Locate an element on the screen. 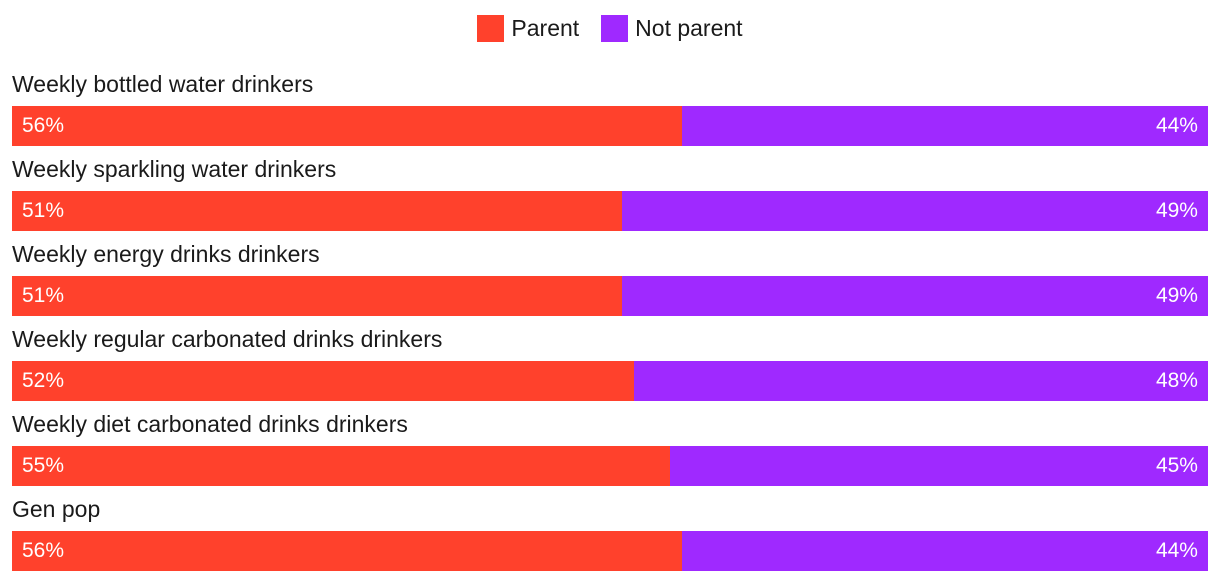  data-label: 55% is located at coordinates (43, 465).